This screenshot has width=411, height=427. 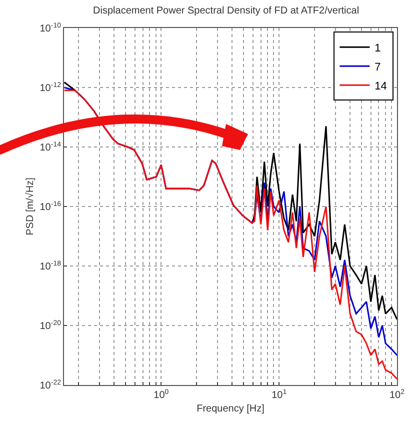 What do you see at coordinates (397, 394) in the screenshot?
I see `x-tick-label: 10$^{2}$` at bounding box center [397, 394].